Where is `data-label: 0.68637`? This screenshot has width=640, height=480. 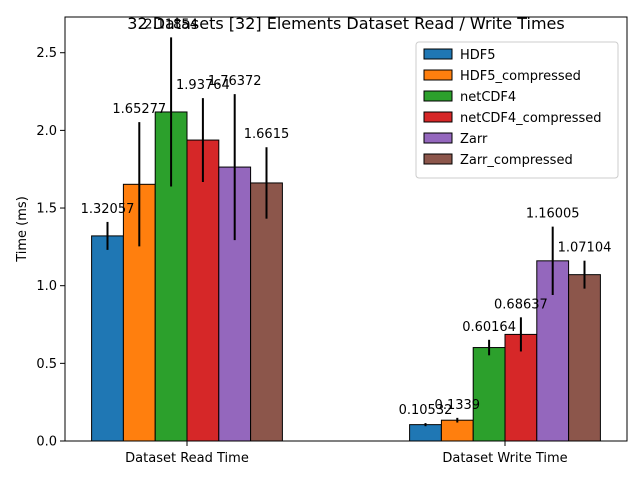 data-label: 0.68637 is located at coordinates (521, 304).